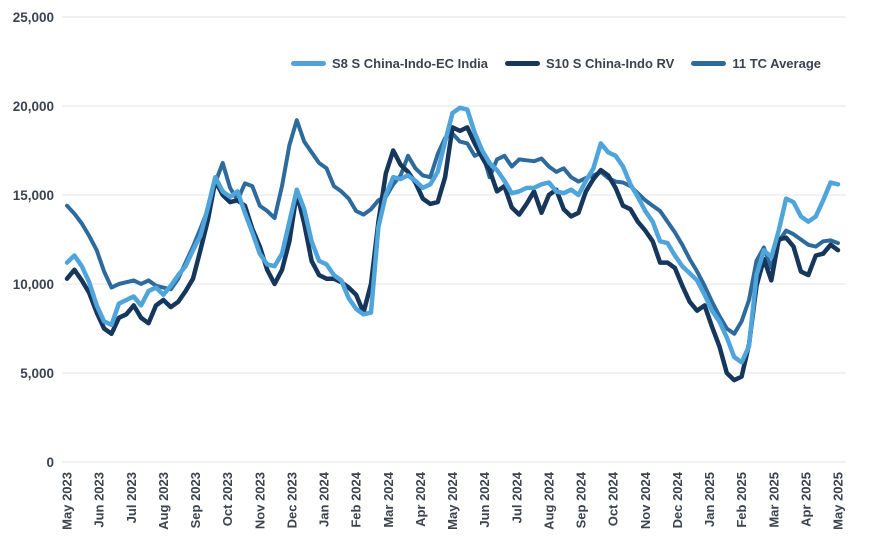  What do you see at coordinates (838, 501) in the screenshot?
I see `x-axis-tick-label: May 2025` at bounding box center [838, 501].